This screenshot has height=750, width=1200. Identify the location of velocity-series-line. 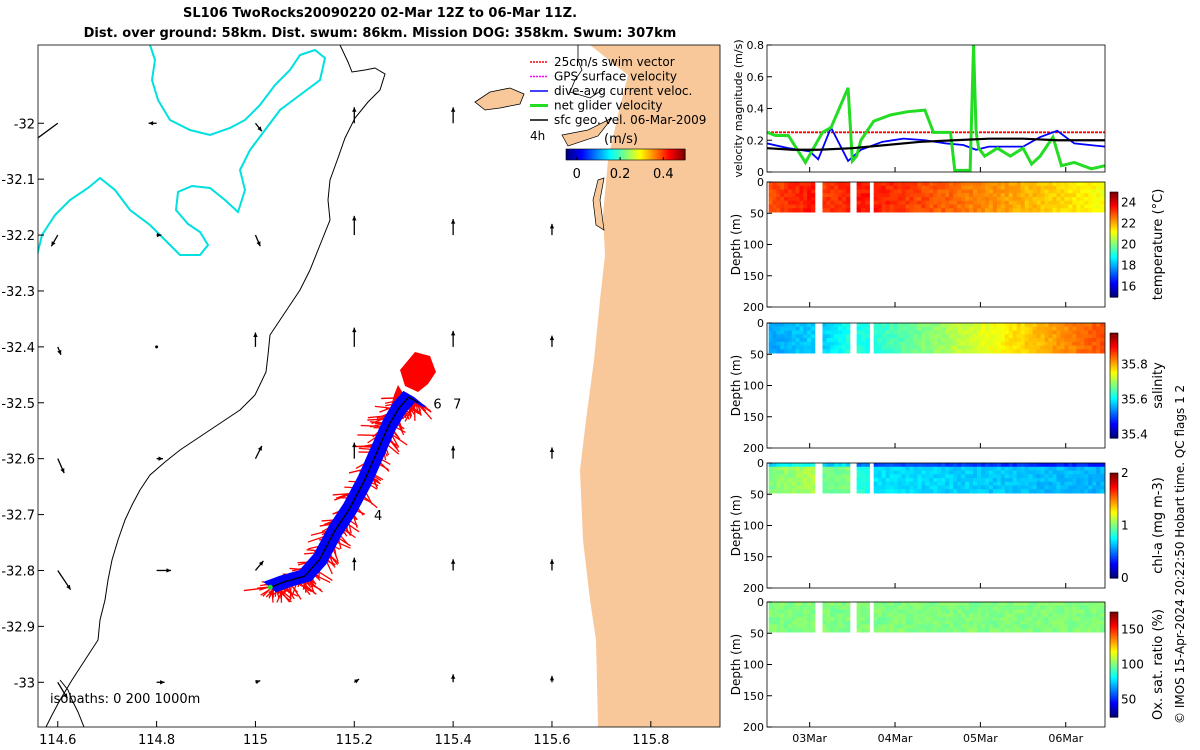
(936, 144).